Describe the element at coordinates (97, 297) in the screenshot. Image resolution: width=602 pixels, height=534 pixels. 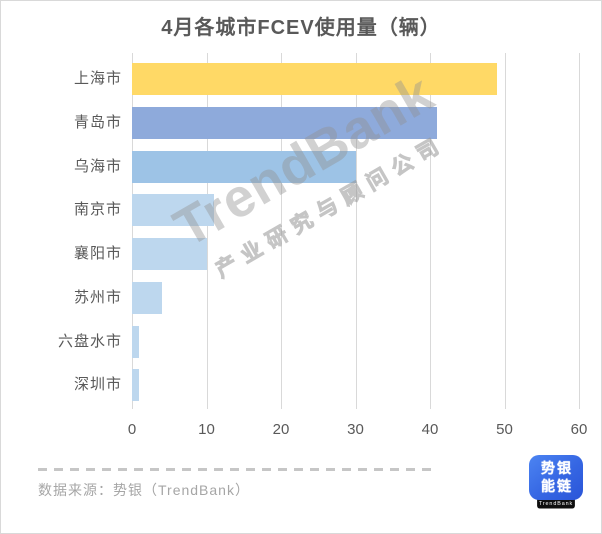
I see `category-label-6: 苏州市` at that location.